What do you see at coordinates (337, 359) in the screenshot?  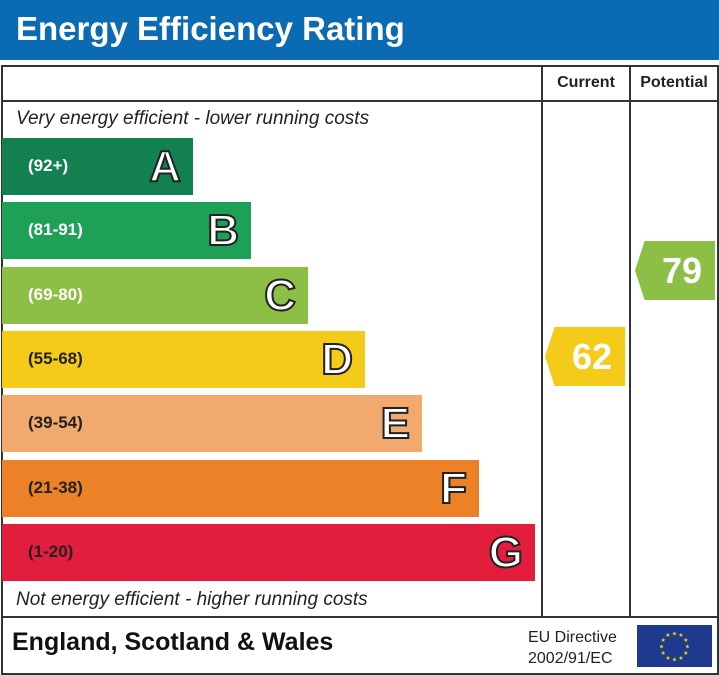 I see `band-letter: D` at bounding box center [337, 359].